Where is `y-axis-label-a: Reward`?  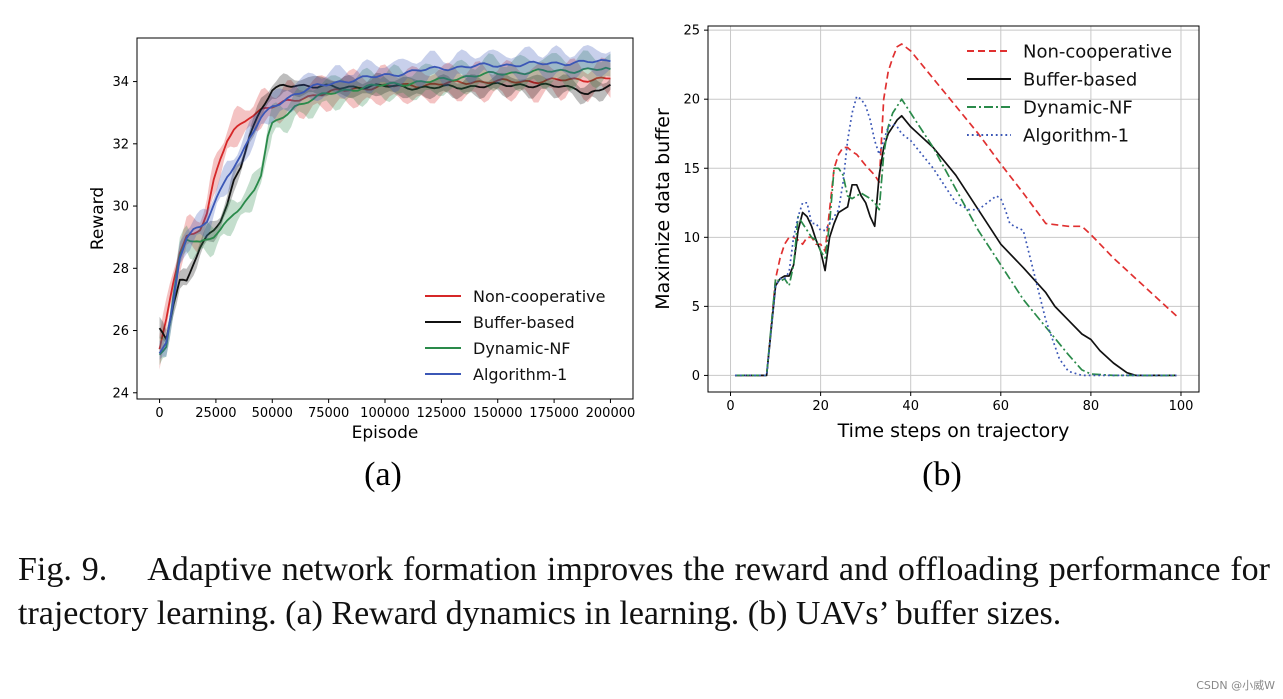
y-axis-label-a: Reward is located at coordinates (98, 218).